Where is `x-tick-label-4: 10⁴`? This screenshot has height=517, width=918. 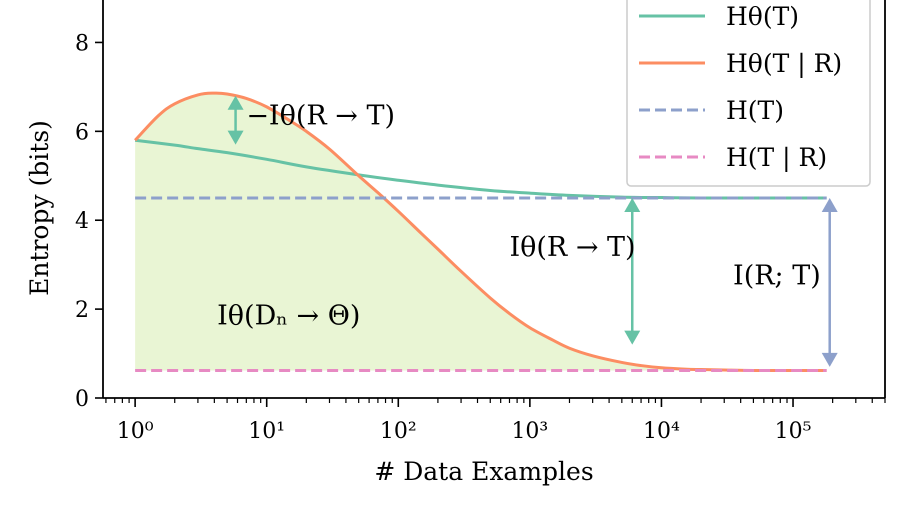
x-tick-label-4: 10⁴ is located at coordinates (661, 431).